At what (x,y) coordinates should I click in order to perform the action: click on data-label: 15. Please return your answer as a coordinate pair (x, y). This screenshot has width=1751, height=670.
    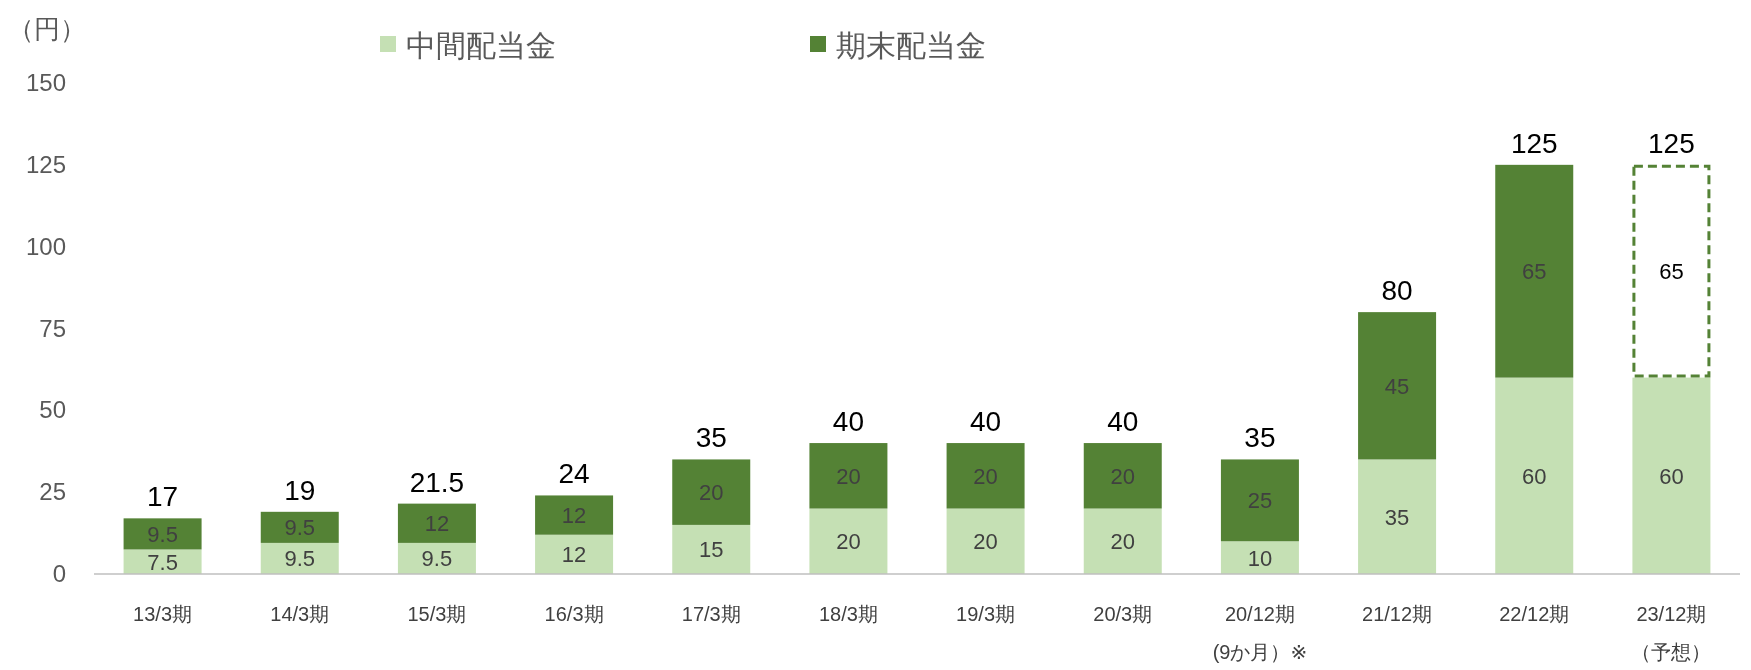
    Looking at the image, I should click on (711, 550).